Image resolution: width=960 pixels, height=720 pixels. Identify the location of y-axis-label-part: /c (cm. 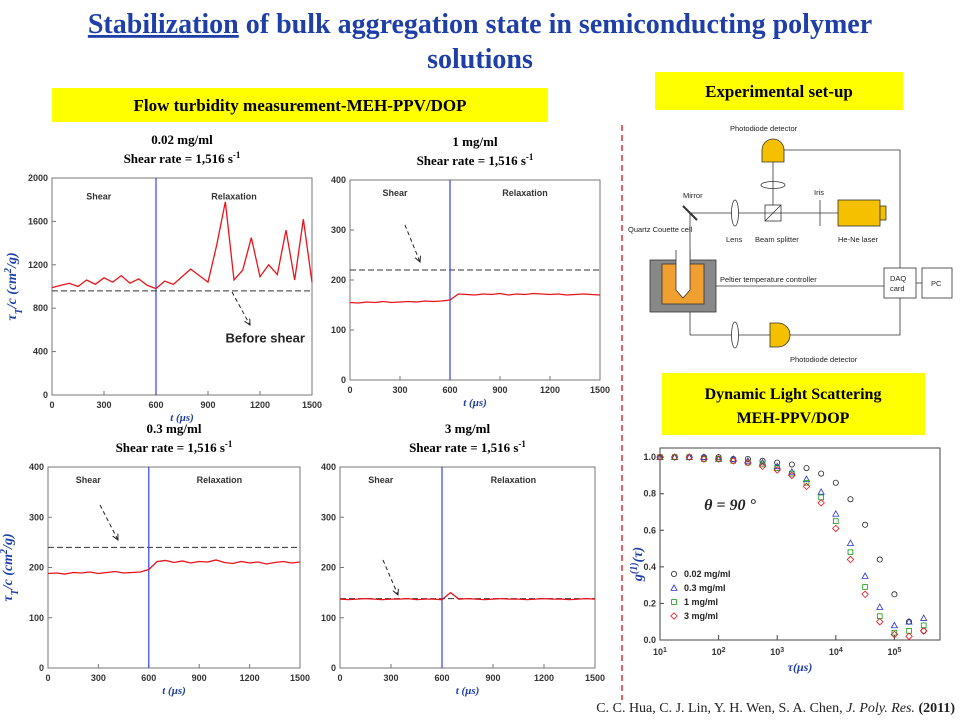
(8, 572).